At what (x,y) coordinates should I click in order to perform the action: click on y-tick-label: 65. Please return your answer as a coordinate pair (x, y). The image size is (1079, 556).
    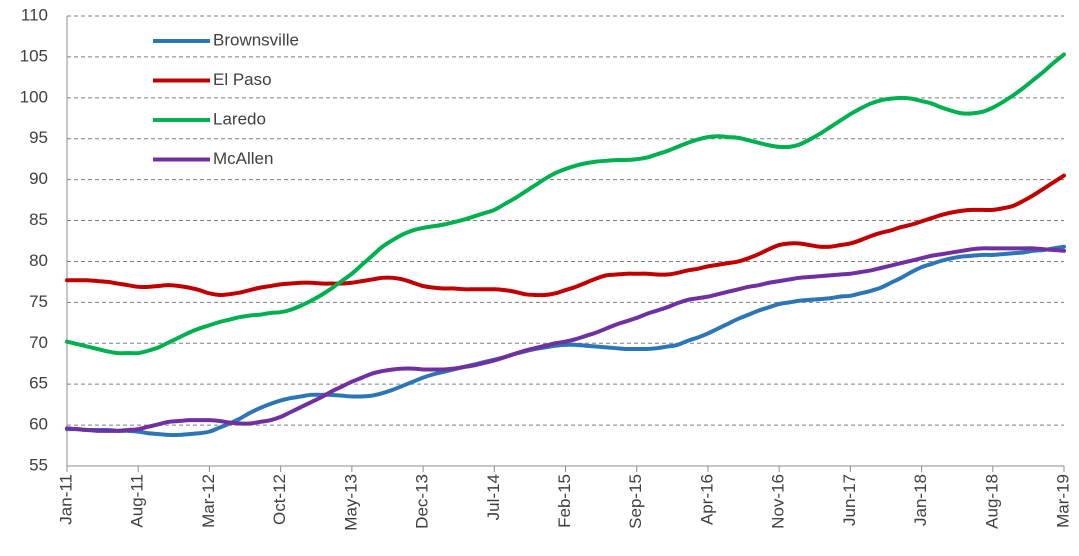
    Looking at the image, I should click on (38, 383).